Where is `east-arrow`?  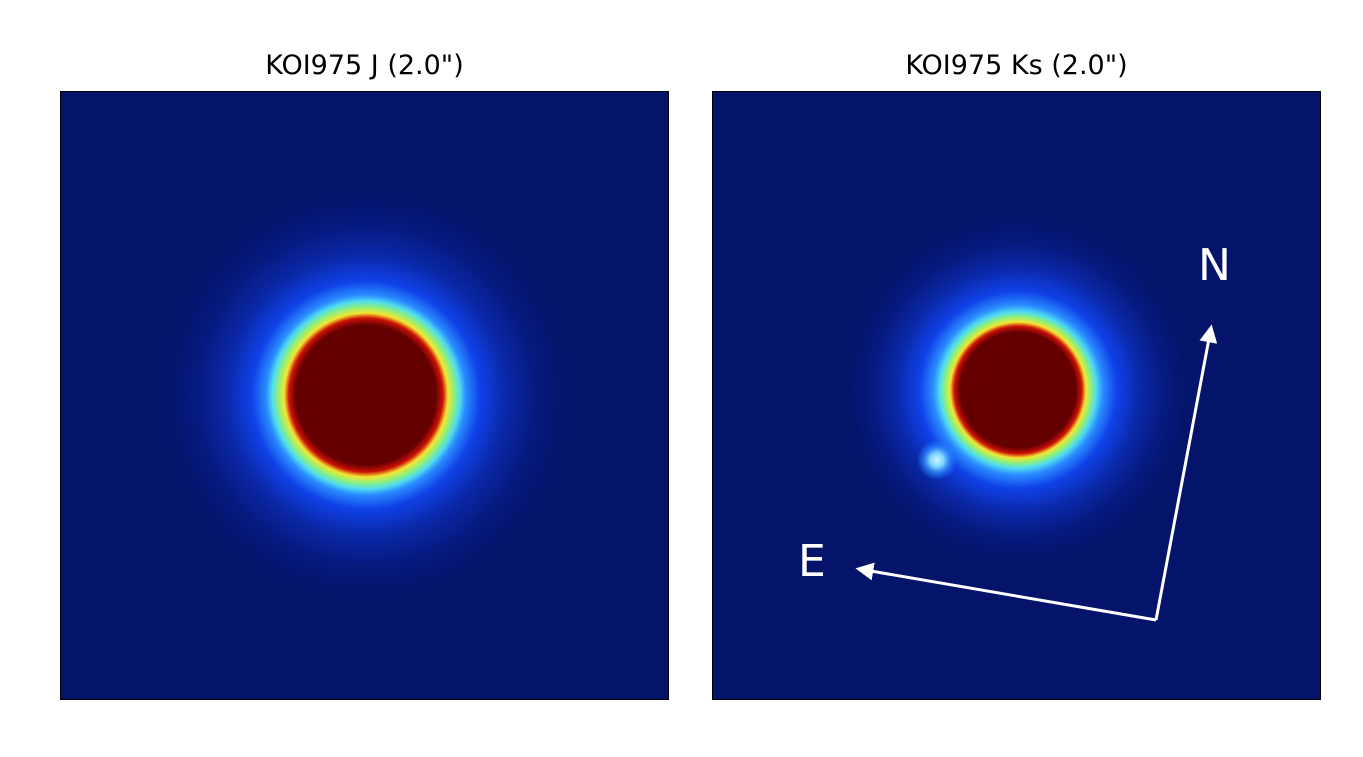
east-arrow is located at coordinates (1006, 592).